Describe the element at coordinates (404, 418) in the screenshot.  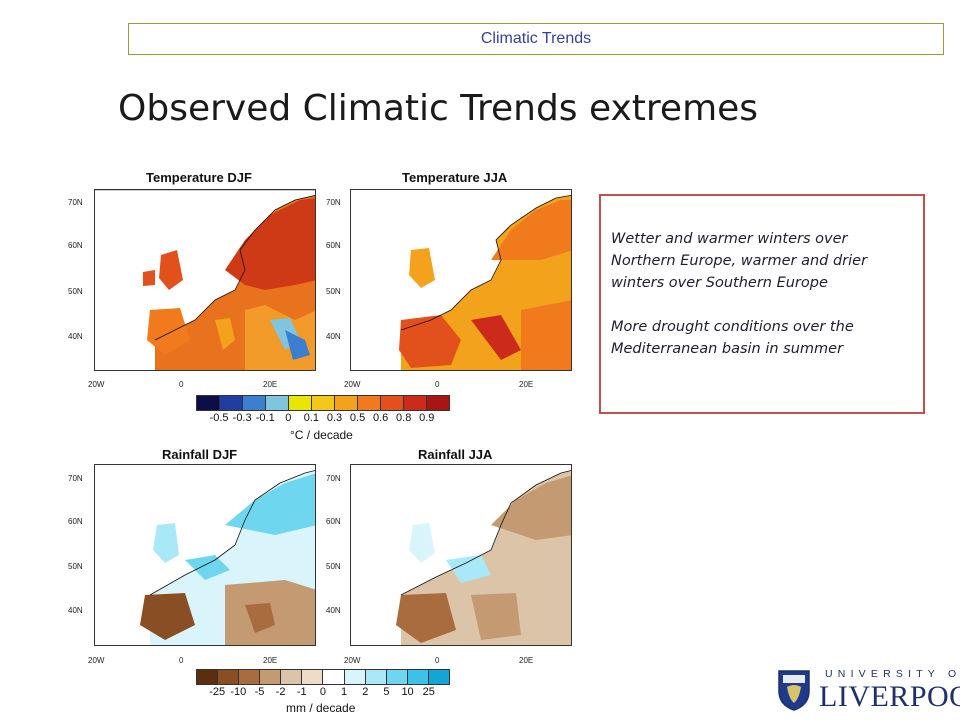
I see `temperature-colorbar-tick-label: 0.8` at that location.